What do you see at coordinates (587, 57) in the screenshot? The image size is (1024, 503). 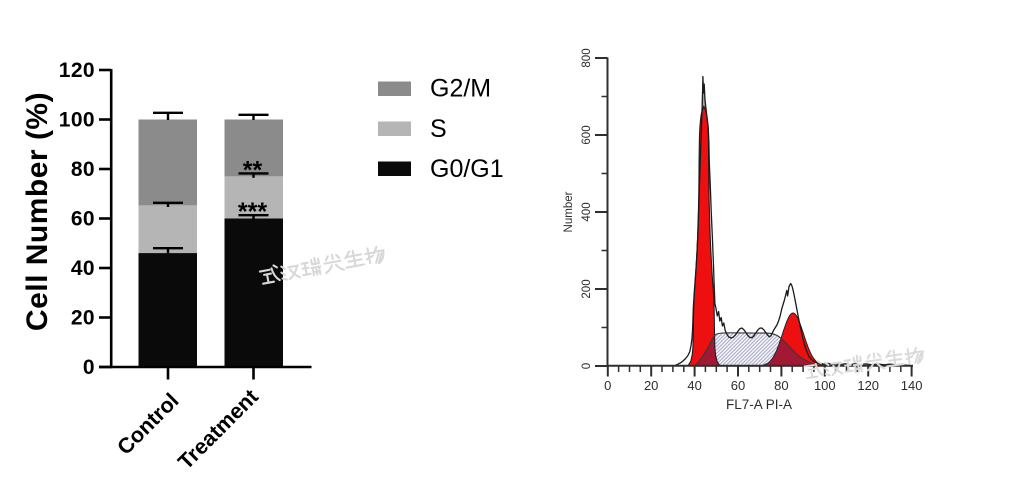 I see `svg-text: 800` at bounding box center [587, 57].